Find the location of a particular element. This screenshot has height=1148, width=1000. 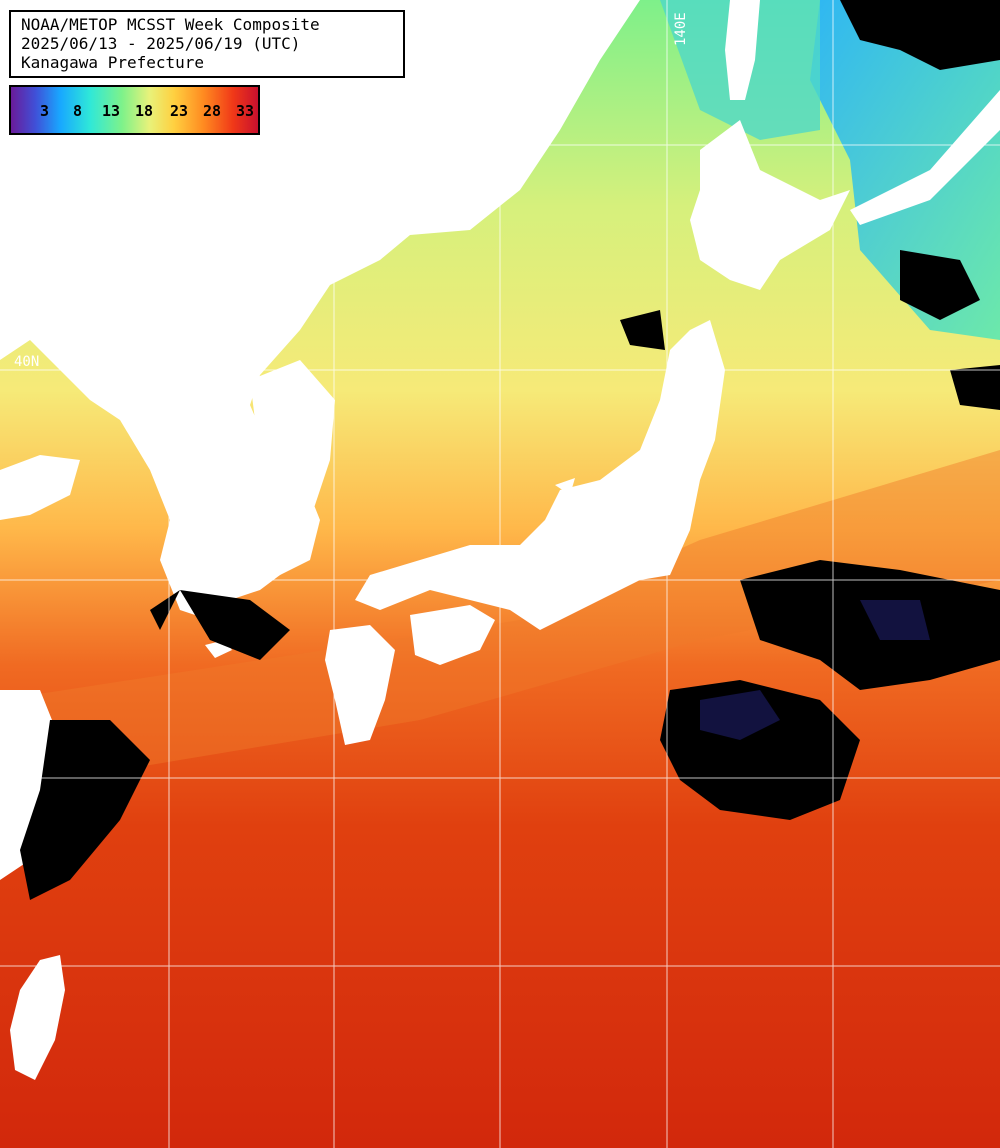

legend-tick-18: 18 is located at coordinates (144, 111).